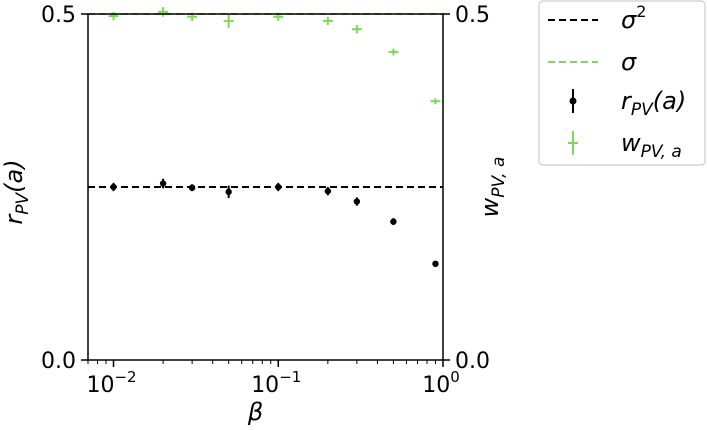  I want to click on legend-label-base: w, so click(631, 143).